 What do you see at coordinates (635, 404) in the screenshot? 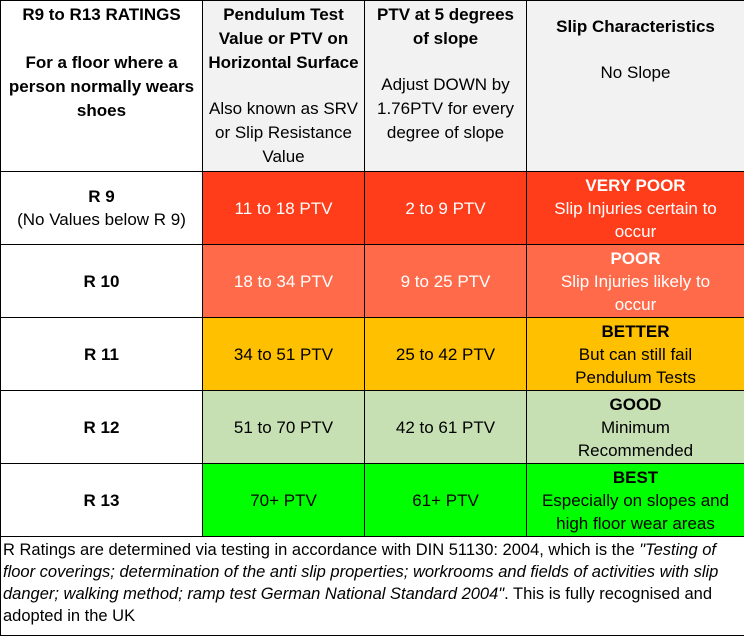
I see `grade-label: GOOD` at bounding box center [635, 404].